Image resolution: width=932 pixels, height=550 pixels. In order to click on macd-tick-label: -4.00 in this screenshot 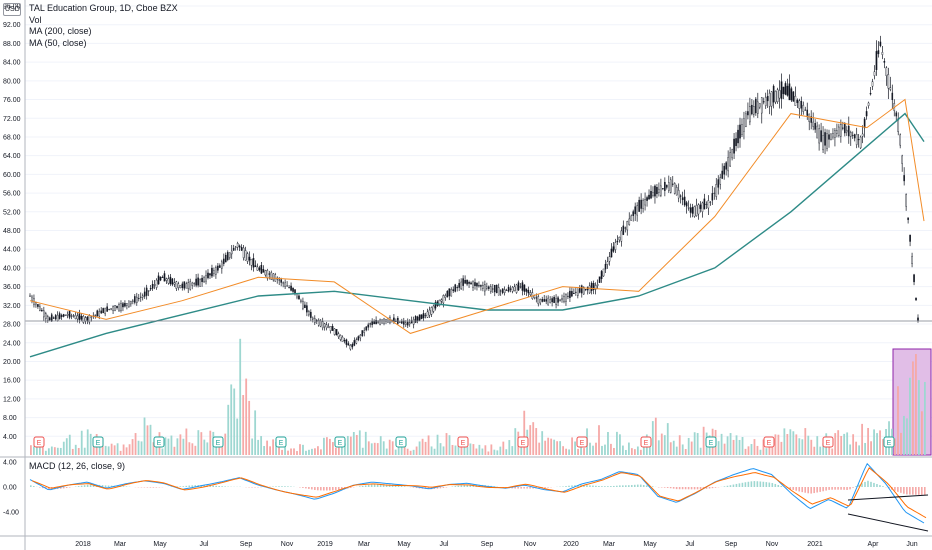, I will do `click(11, 512)`.